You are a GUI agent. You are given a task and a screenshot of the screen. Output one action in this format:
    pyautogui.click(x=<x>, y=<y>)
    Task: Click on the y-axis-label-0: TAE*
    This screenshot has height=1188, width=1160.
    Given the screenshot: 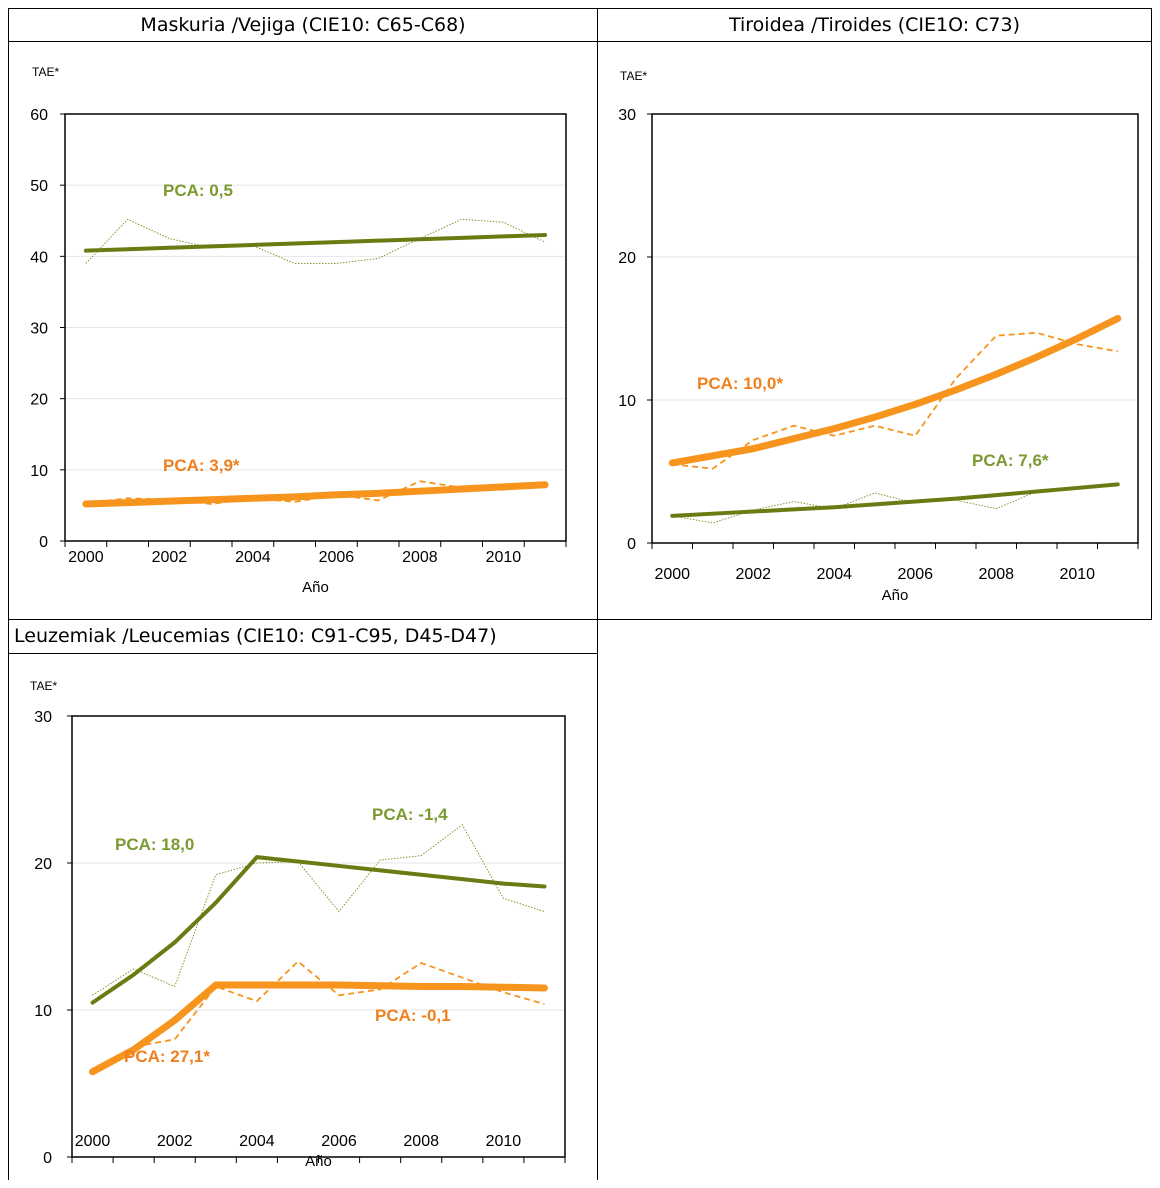 What is the action you would take?
    pyautogui.click(x=45, y=72)
    